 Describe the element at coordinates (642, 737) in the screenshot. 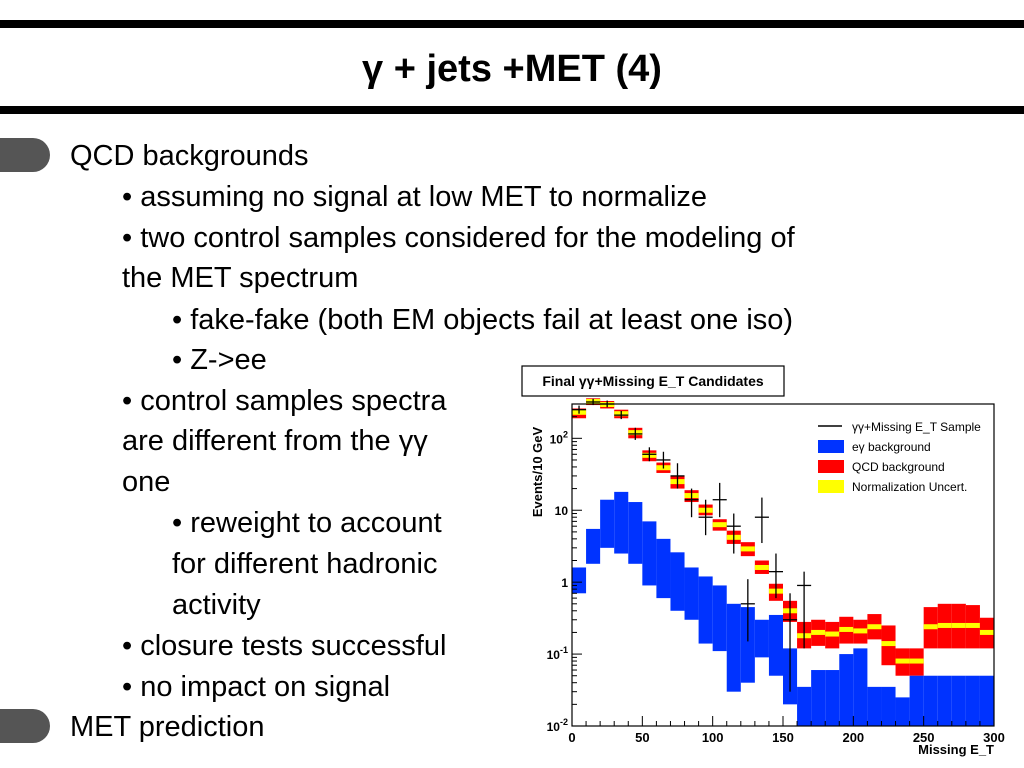

I see `x-tick-label: 50` at that location.